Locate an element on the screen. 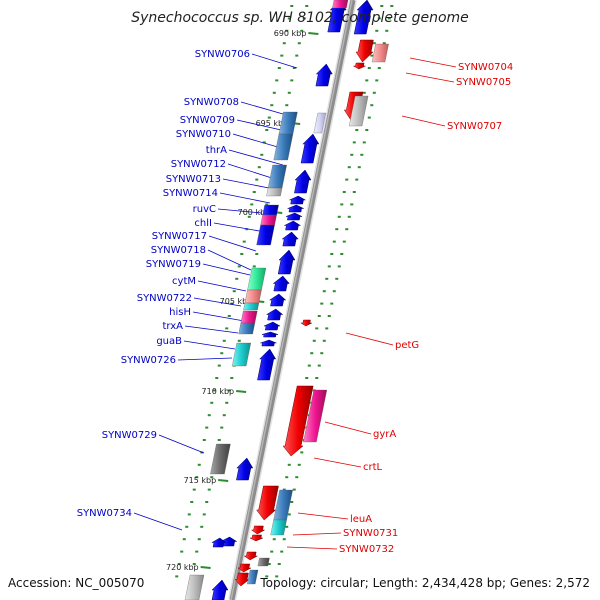  kbp-tick-label: 710 kbp is located at coordinates (218, 391).